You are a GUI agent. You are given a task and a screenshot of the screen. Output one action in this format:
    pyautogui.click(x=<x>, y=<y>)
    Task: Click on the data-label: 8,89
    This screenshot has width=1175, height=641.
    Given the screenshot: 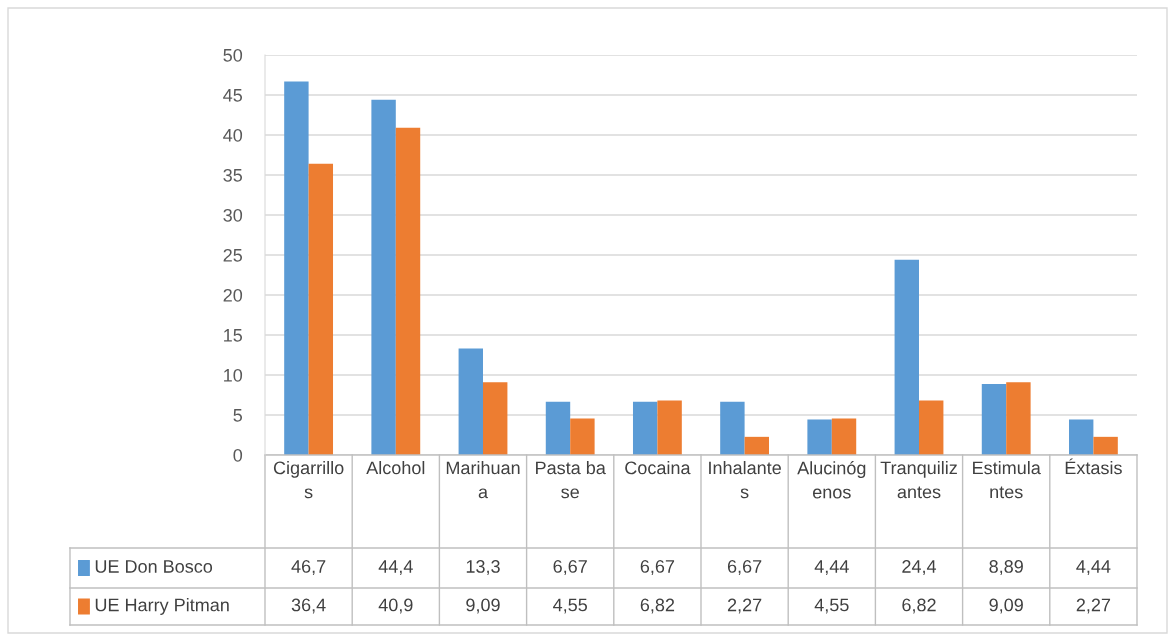 What is the action you would take?
    pyautogui.click(x=1006, y=567)
    